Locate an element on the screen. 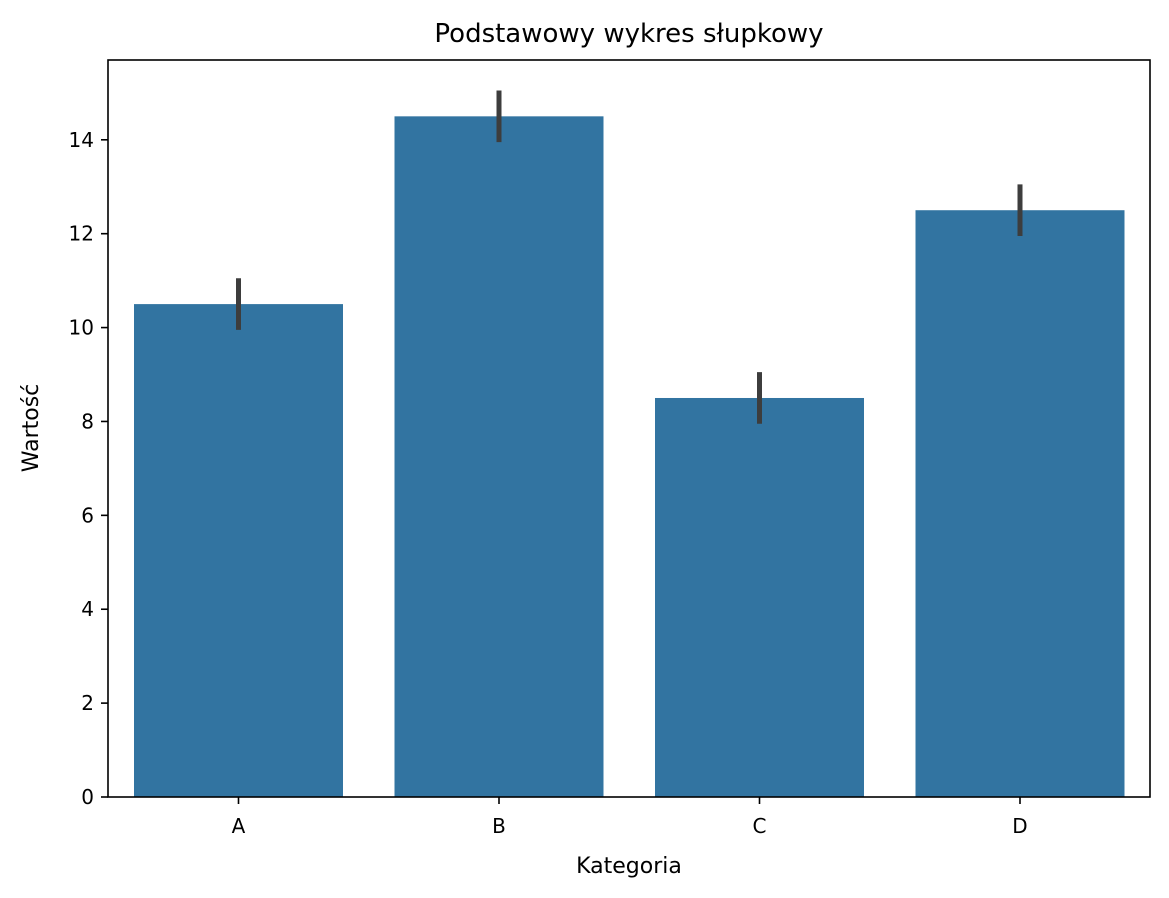  y-tick-label: 2 is located at coordinates (87, 703).